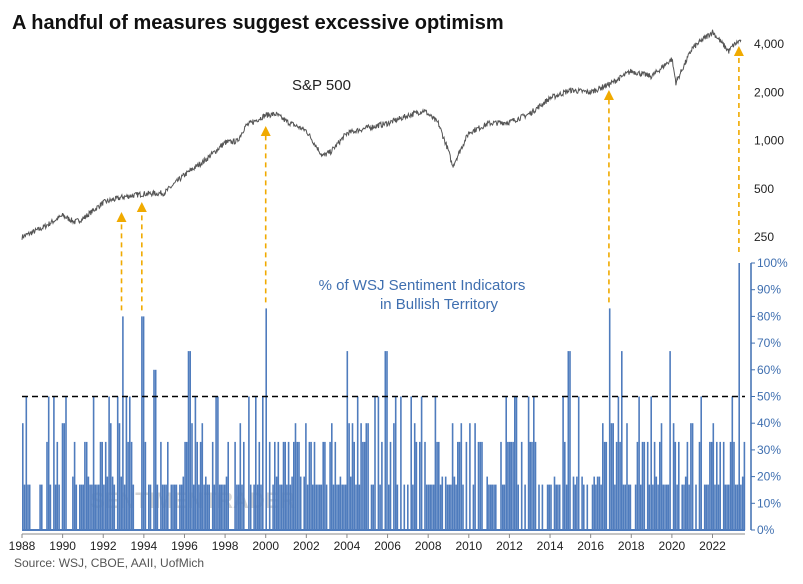  Describe the element at coordinates (121, 217) in the screenshot. I see `signal-arrow-head` at that location.